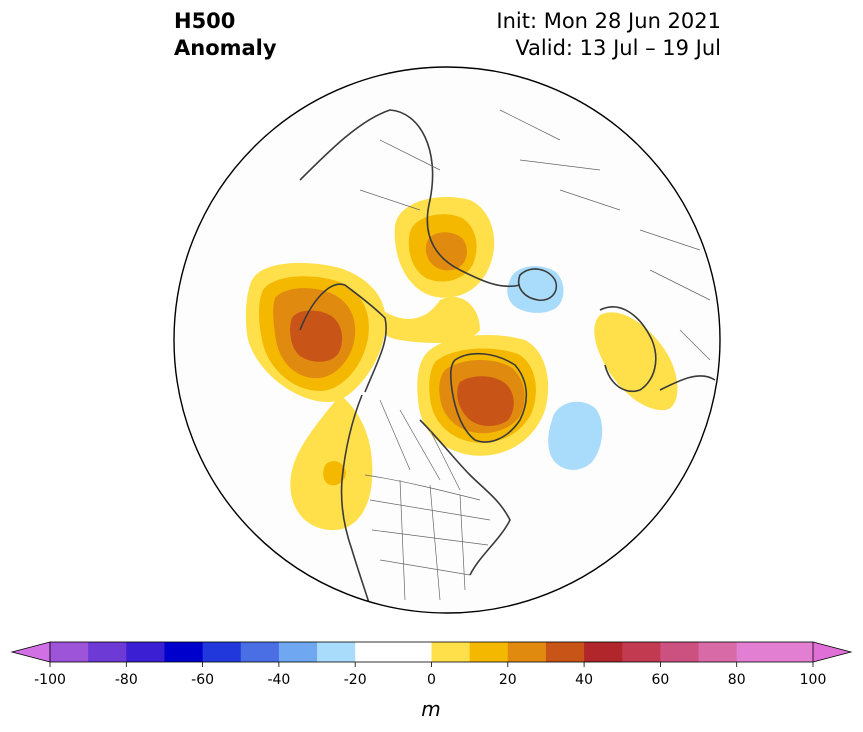  Describe the element at coordinates (584, 680) in the screenshot. I see `colorbar-tick-label: 40` at that location.